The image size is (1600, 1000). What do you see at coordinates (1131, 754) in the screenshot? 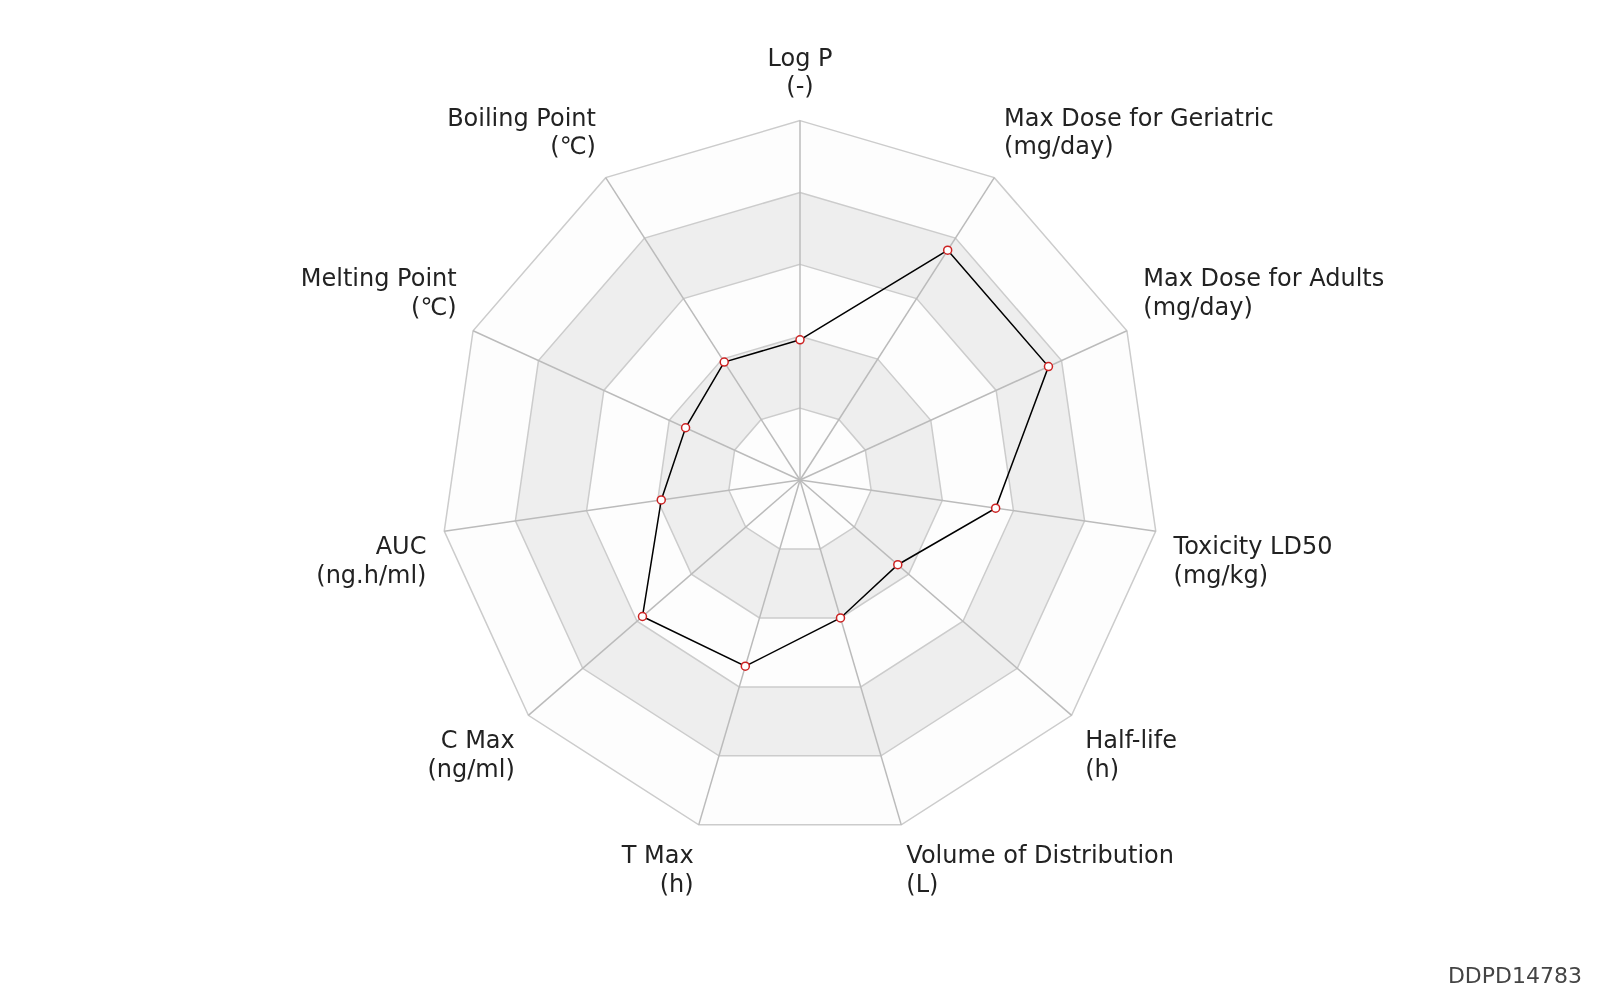
I see `spoke-label: Half-life (h)` at bounding box center [1131, 754].